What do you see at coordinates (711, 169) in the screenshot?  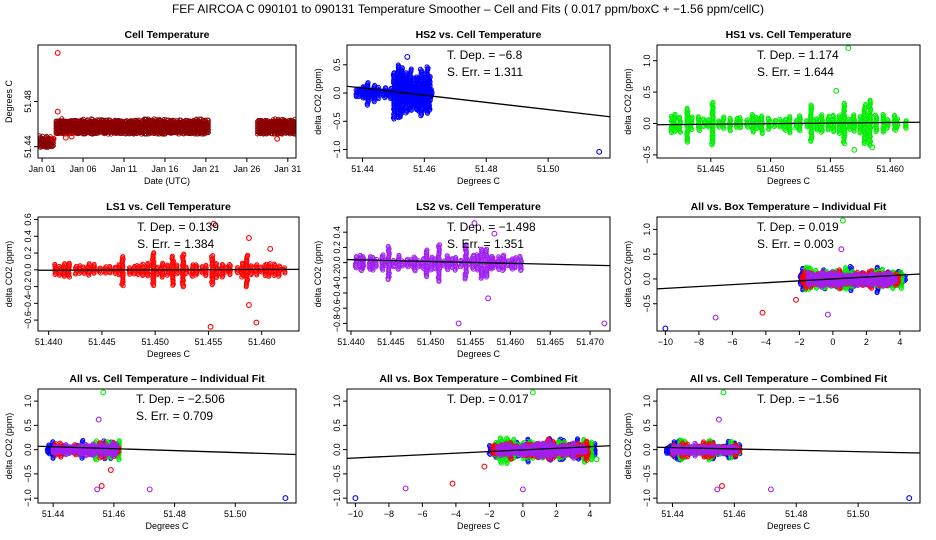 I see `x-tick-label: 51.445` at bounding box center [711, 169].